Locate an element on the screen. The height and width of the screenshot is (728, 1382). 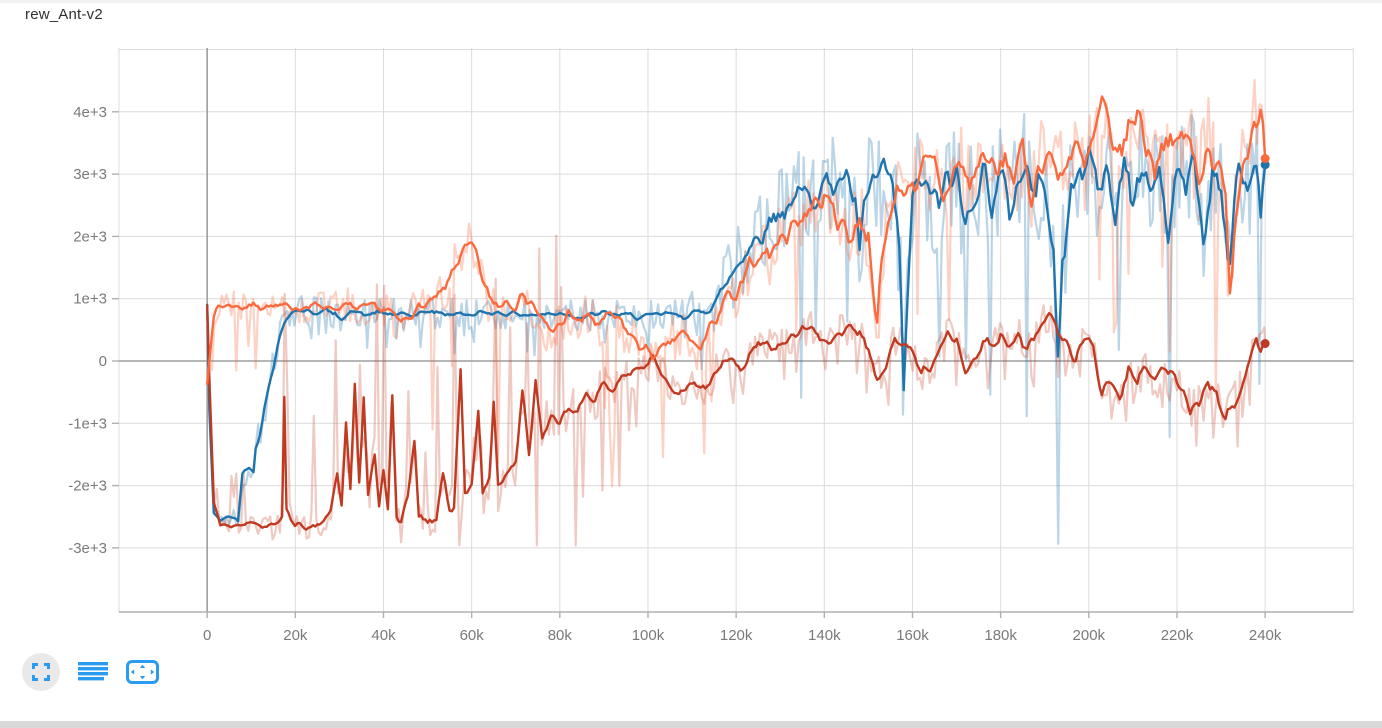
fit-domain-icon is located at coordinates (142, 672).